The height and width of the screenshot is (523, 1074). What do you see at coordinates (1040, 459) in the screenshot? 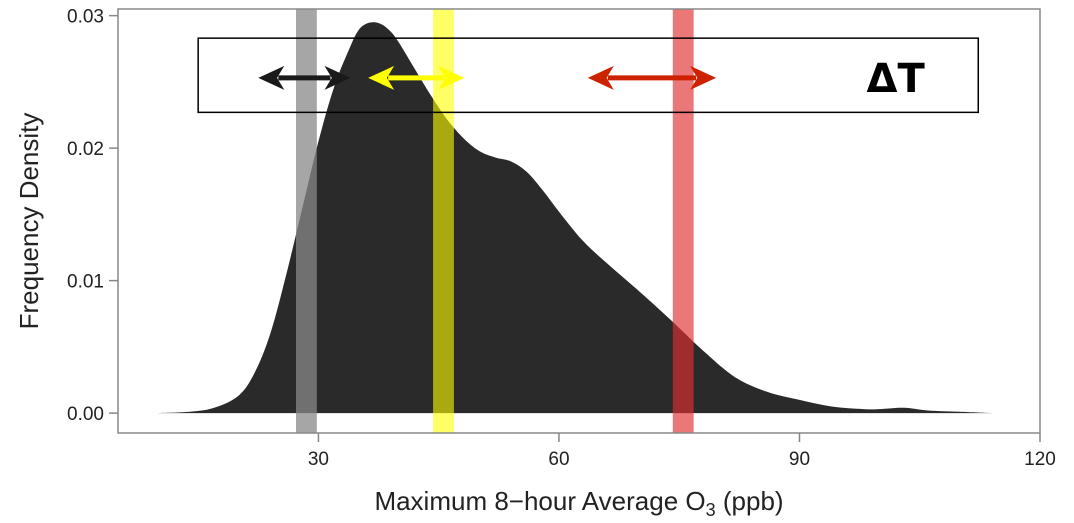
I see `x-tick-label: 120` at bounding box center [1040, 459].